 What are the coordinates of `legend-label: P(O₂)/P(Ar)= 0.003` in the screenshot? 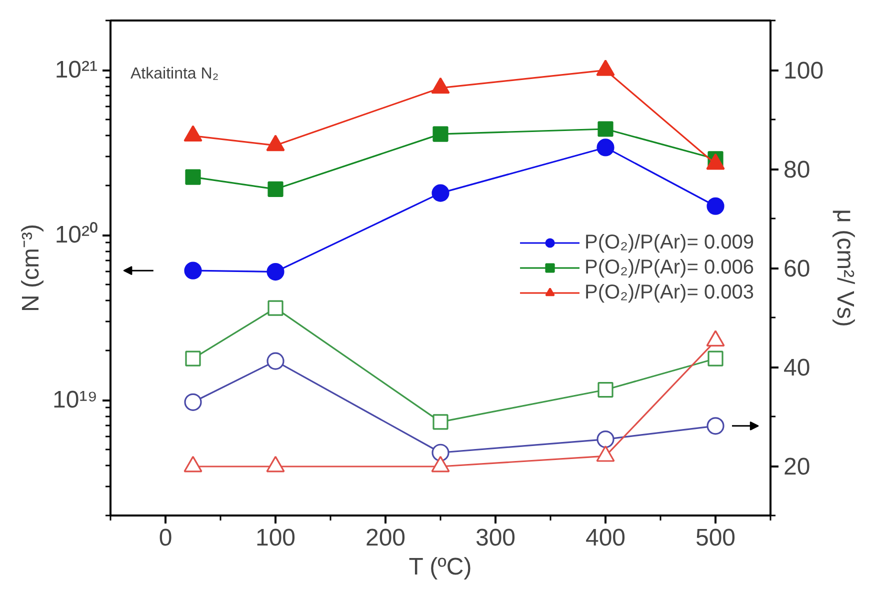 It's located at (669, 292).